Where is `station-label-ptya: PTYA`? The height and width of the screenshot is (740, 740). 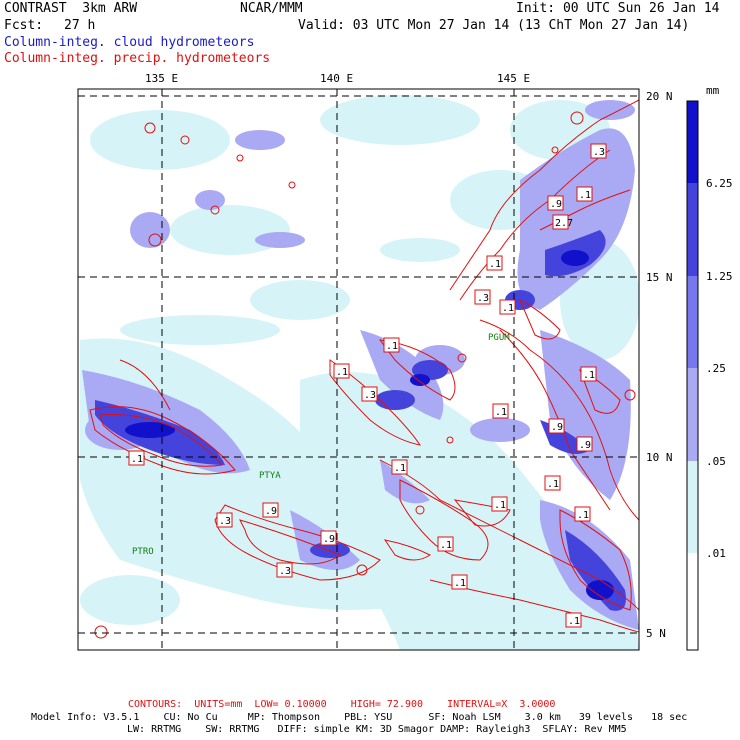 station-label-ptya: PTYA is located at coordinates (270, 476).